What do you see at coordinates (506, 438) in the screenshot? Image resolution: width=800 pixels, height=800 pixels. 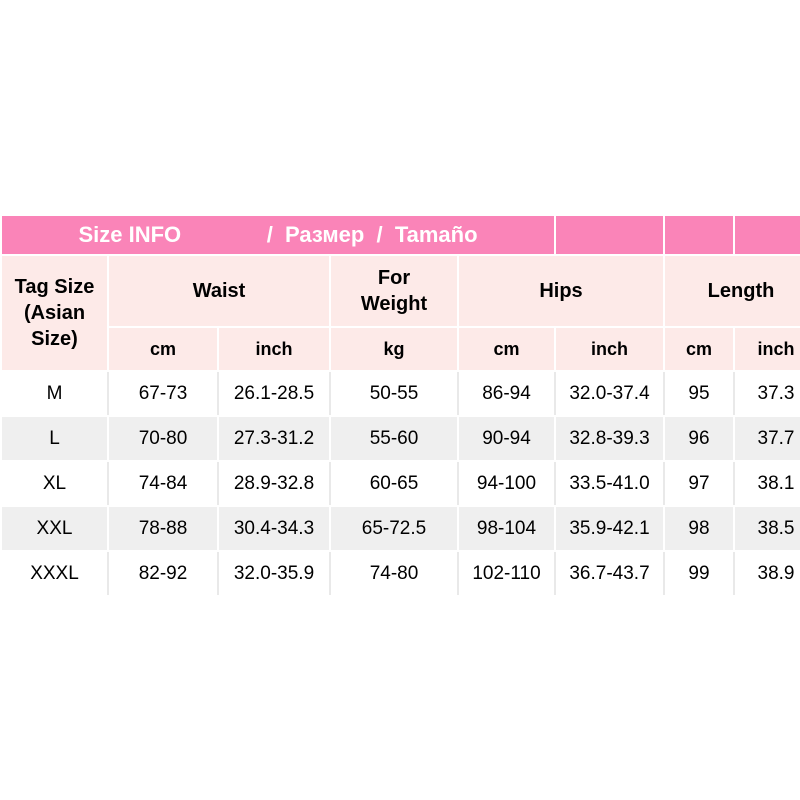 I see `table-cell: 90-94` at bounding box center [506, 438].